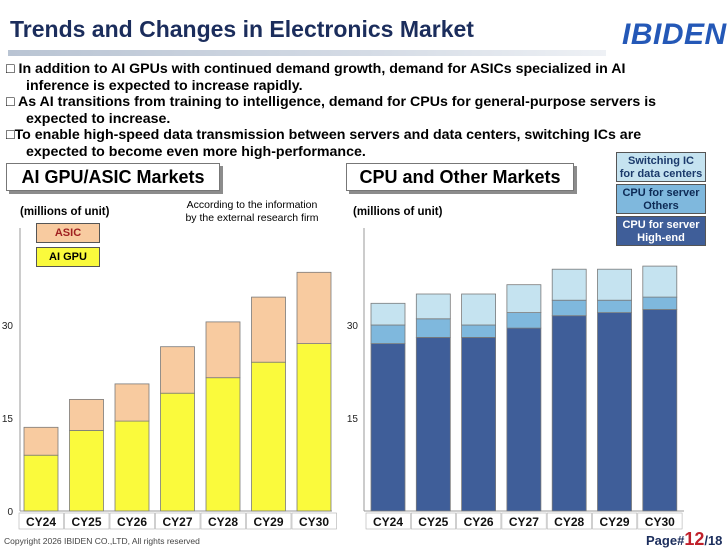 The width and height of the screenshot is (728, 550). What do you see at coordinates (98, 118) in the screenshot?
I see `bullet-2-line-2: expected to increase.` at bounding box center [98, 118].